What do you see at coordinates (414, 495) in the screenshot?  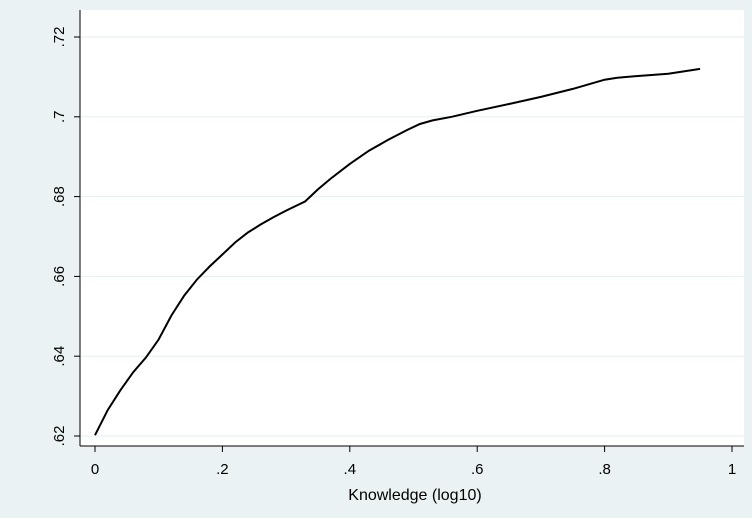 I see `x-axis-label: Knowledge (log10)` at bounding box center [414, 495].